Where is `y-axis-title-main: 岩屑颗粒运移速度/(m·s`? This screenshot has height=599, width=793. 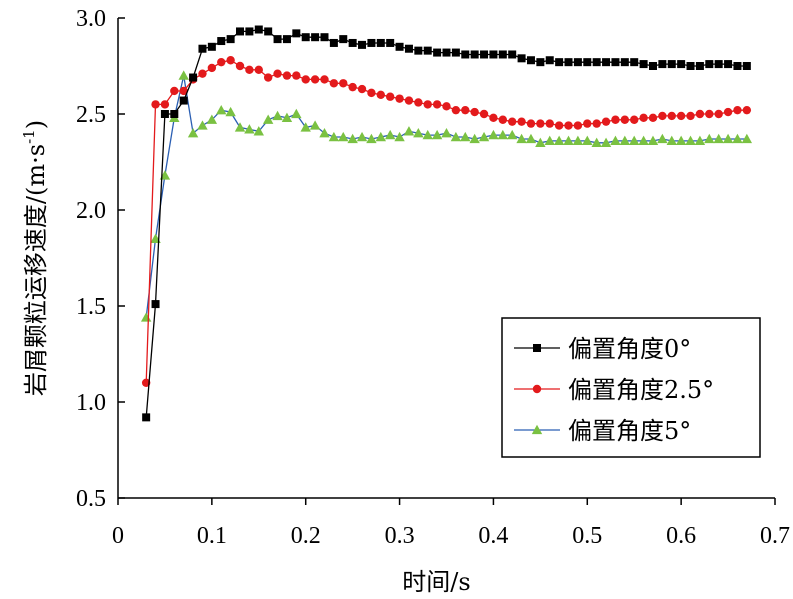 y-axis-title-main: 岩屑颗粒运移速度/(m·s is located at coordinates (36, 270).